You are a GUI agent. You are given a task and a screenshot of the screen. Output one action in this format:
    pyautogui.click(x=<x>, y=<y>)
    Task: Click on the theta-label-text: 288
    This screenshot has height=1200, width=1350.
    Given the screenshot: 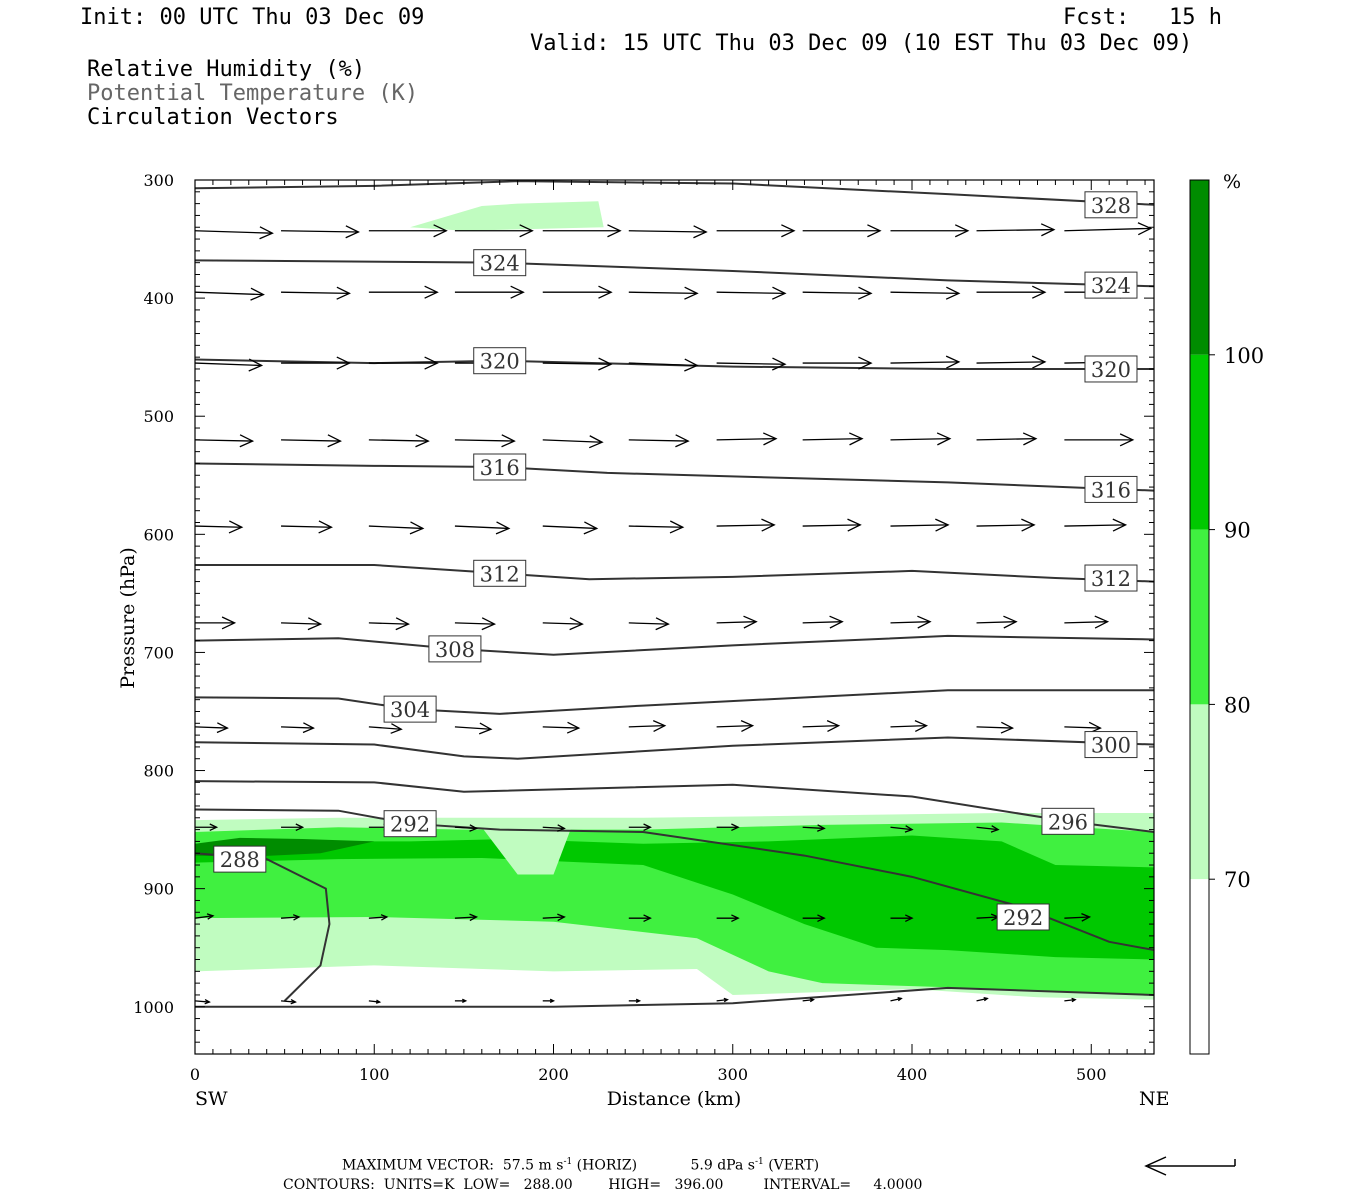 What is the action you would take?
    pyautogui.click(x=240, y=860)
    